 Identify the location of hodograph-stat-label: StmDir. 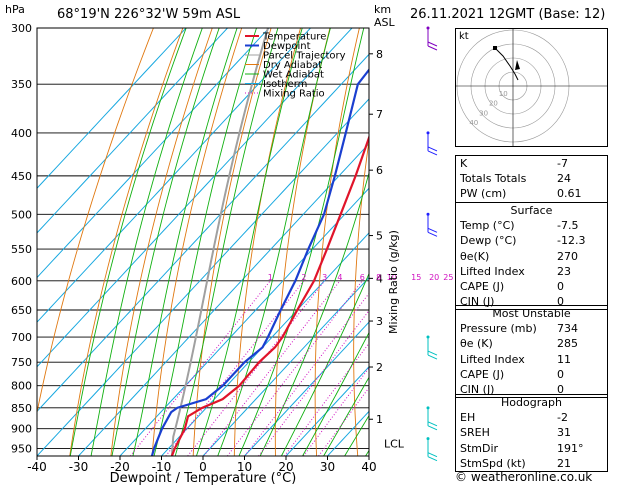
(479, 448).